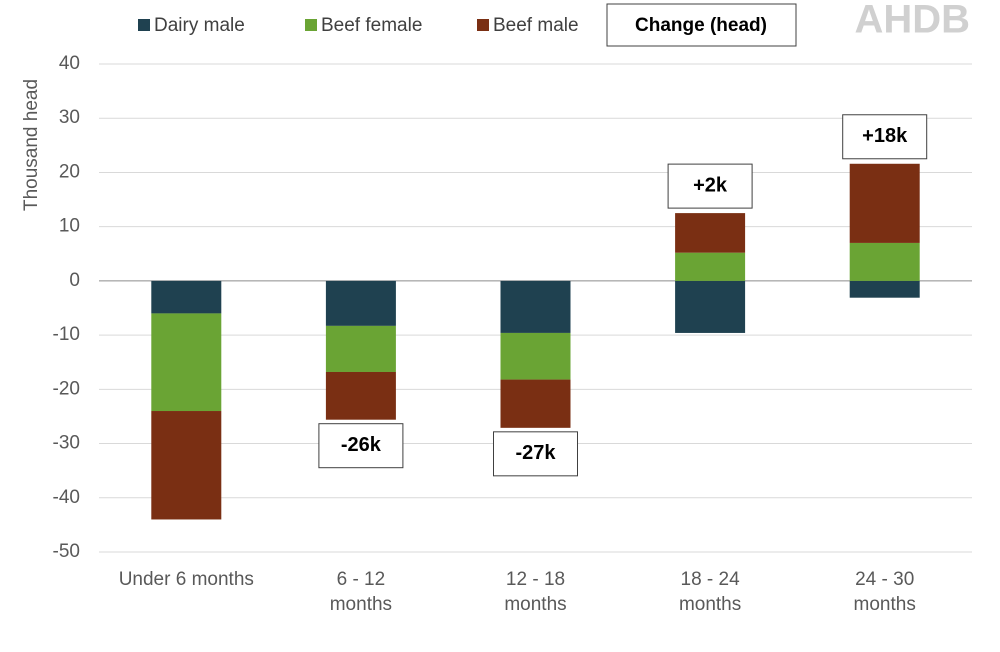 Image resolution: width=1000 pixels, height=652 pixels. Describe the element at coordinates (69, 63) in the screenshot. I see `y-tick-label: 40` at that location.